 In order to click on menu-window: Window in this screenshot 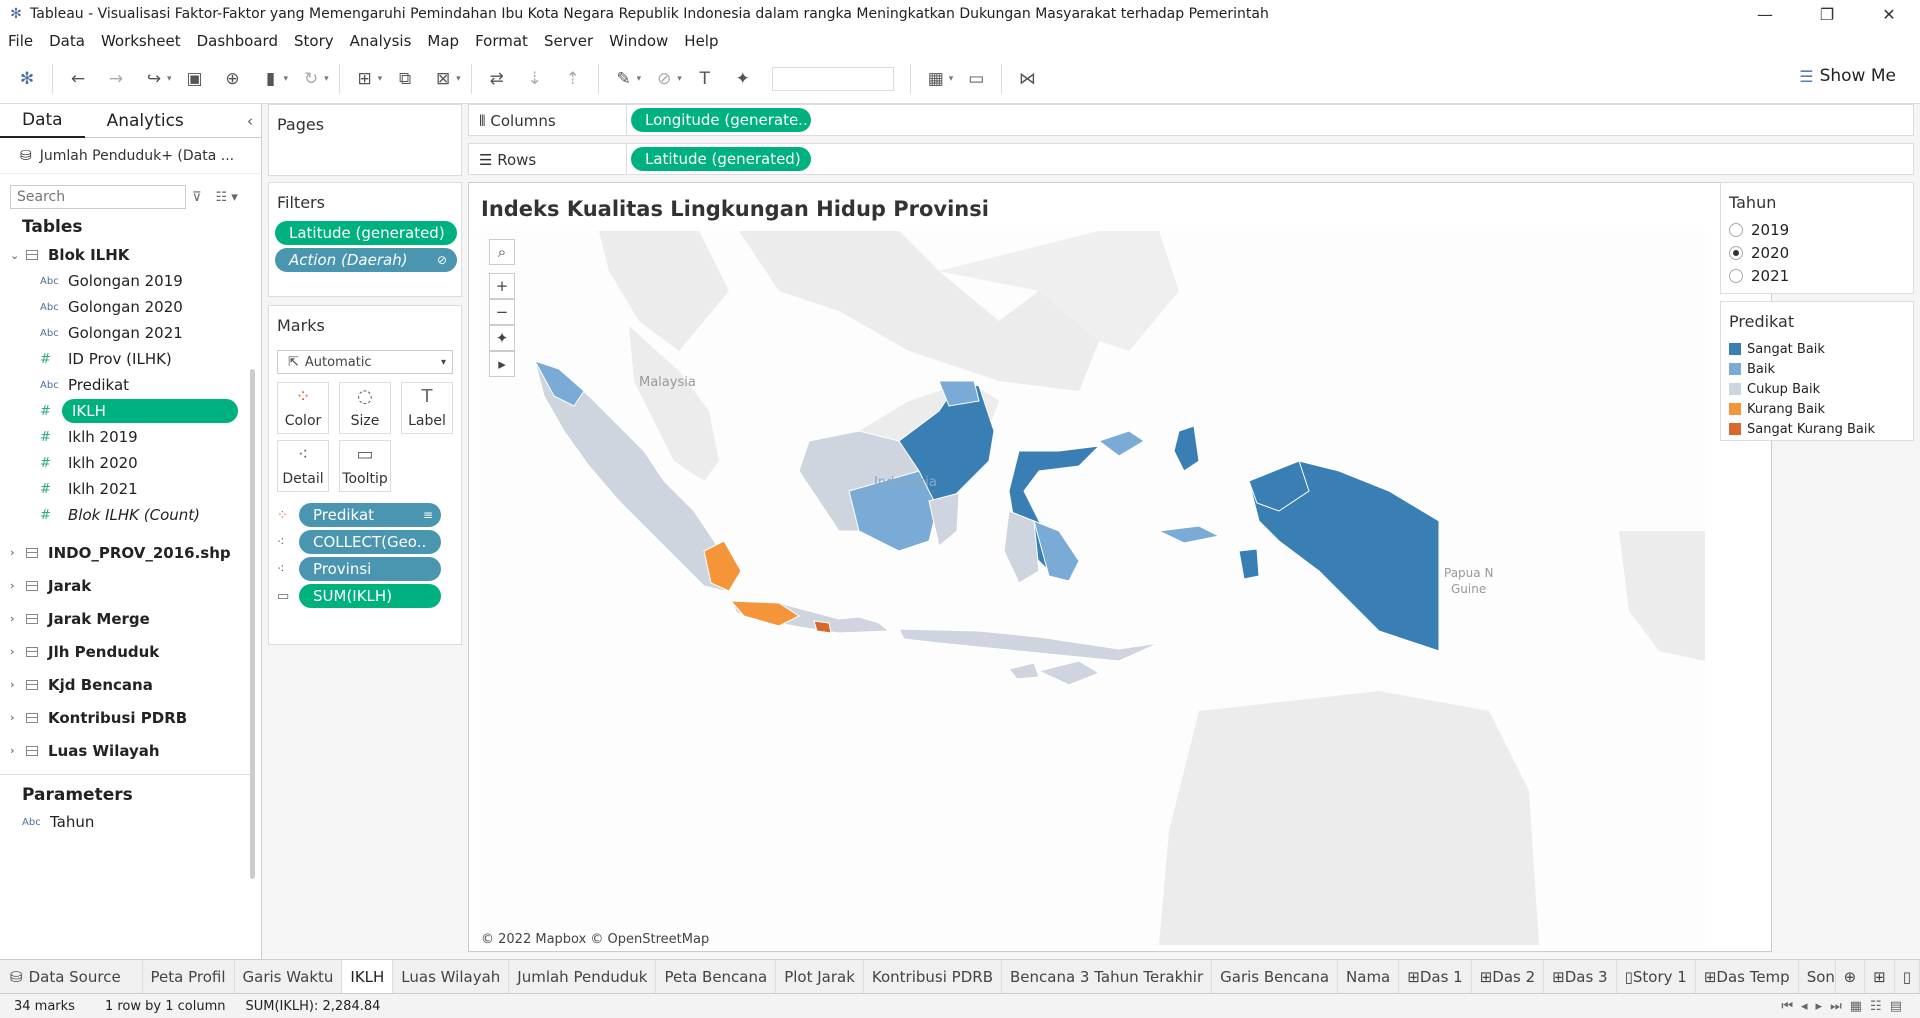, I will do `click(639, 41)`.